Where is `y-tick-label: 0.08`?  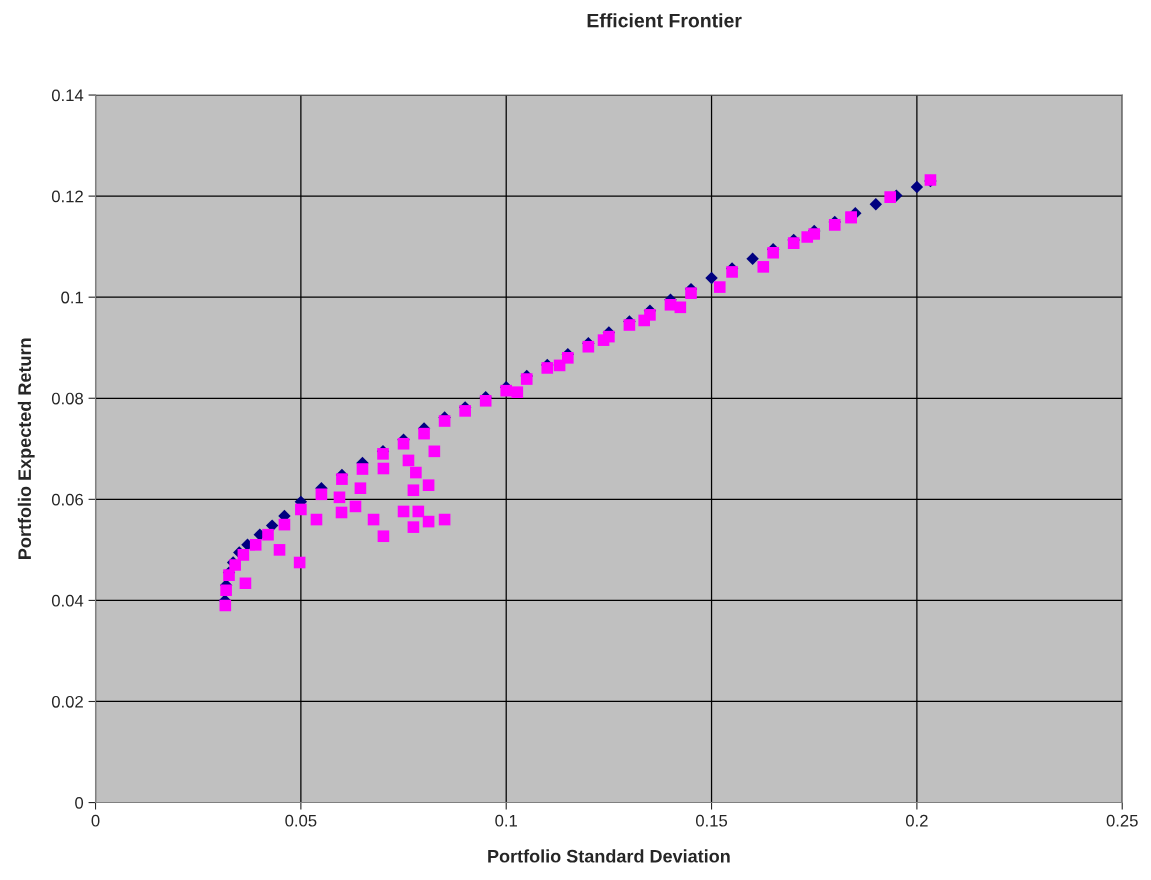 y-tick-label: 0.08 is located at coordinates (67, 398).